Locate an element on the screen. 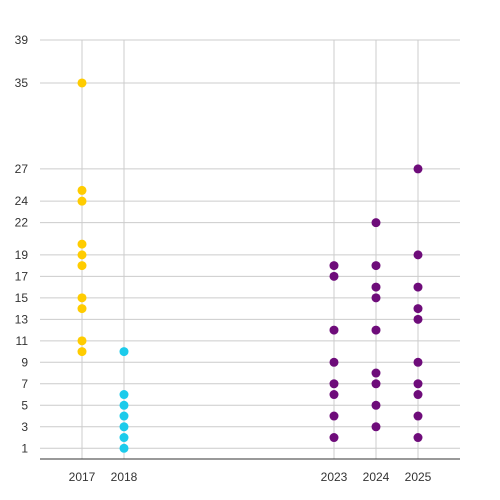 The image size is (500, 500). y-tick-label-15: 15 is located at coordinates (22, 298).